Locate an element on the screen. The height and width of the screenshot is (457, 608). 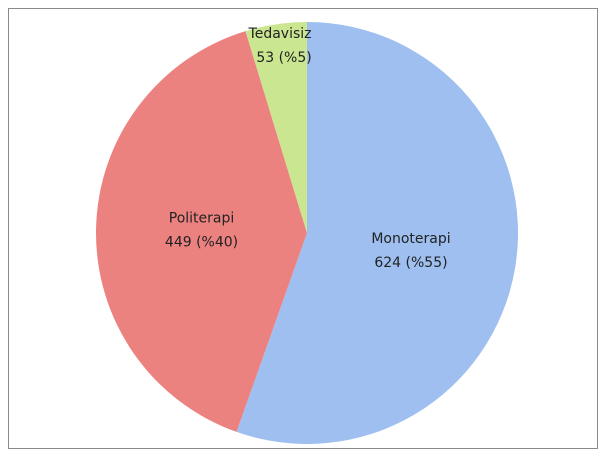
pie-slice is located at coordinates (276, 127).